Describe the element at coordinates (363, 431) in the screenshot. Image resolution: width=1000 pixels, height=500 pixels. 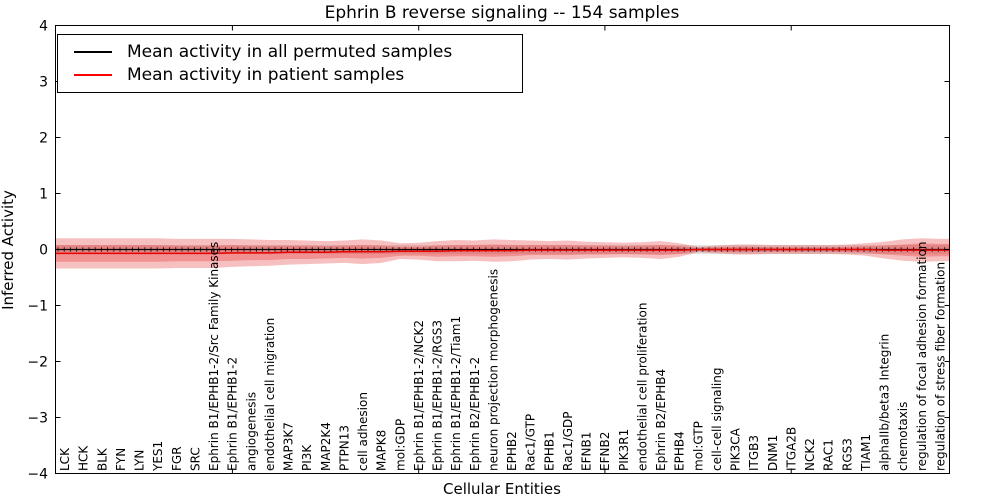
I see `x-tick-label: cell adhesion` at that location.